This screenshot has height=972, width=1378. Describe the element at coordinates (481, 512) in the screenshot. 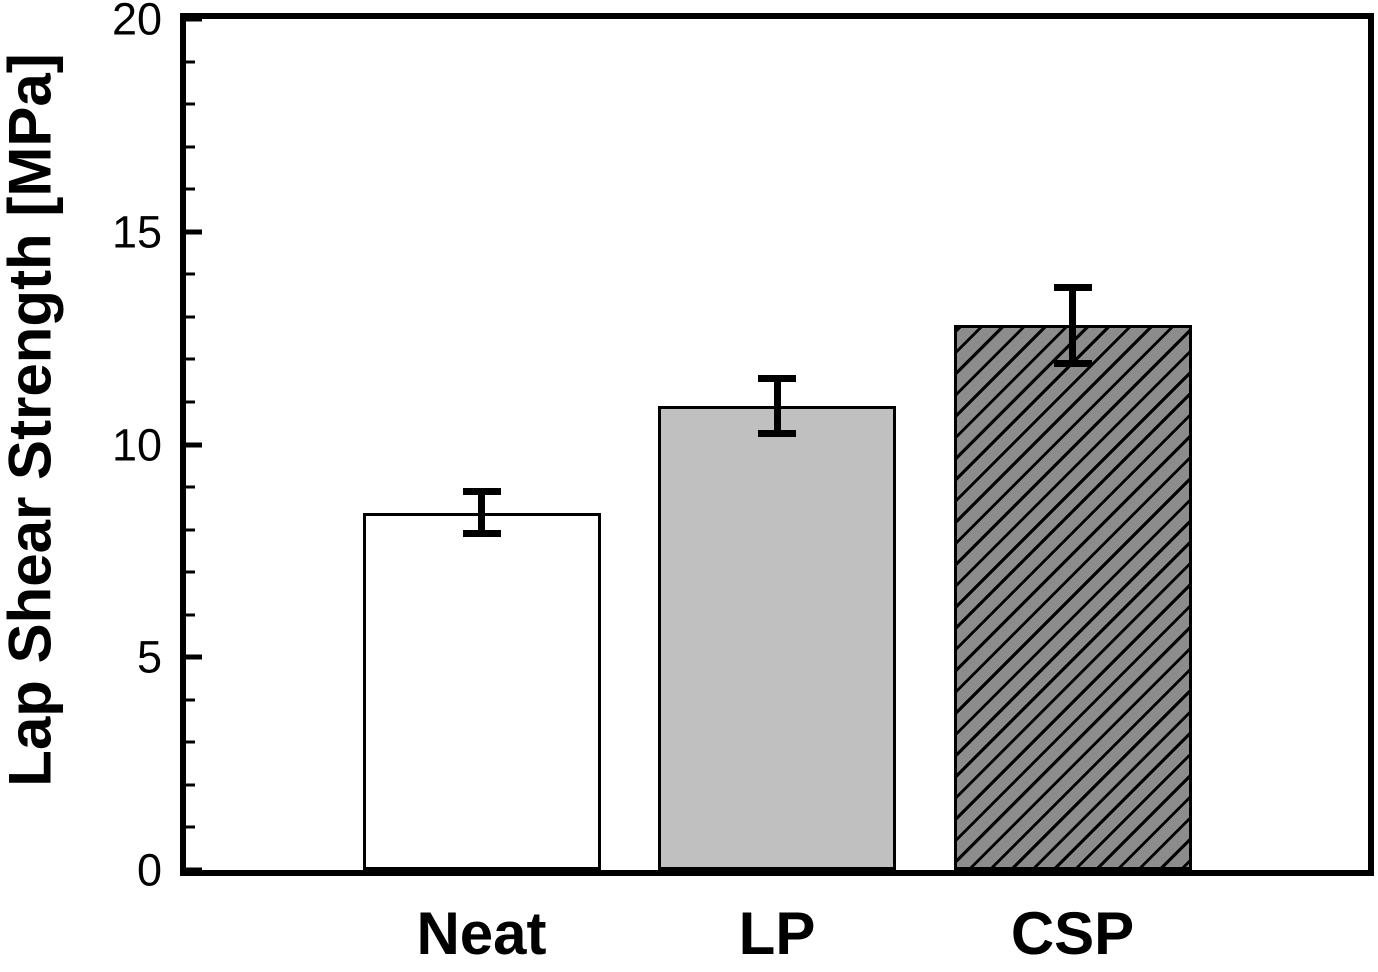

I see `error-bar-neat` at that location.